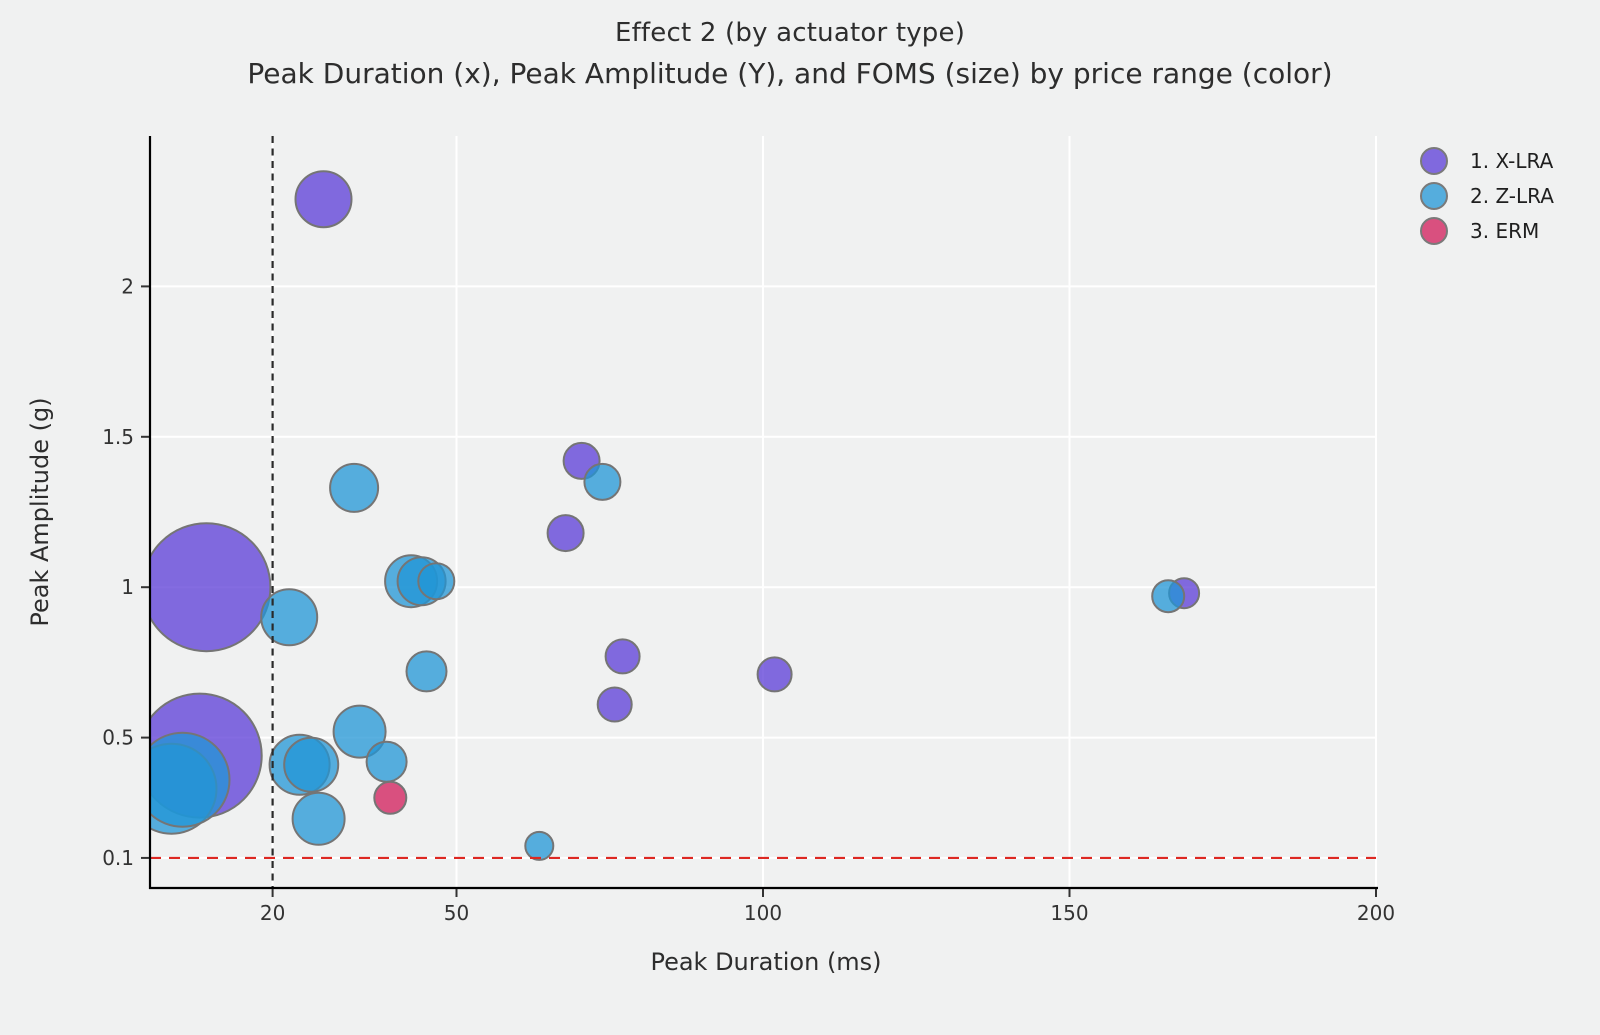 The image size is (1600, 1035). I want to click on y-tick-label: 2, so click(127, 286).